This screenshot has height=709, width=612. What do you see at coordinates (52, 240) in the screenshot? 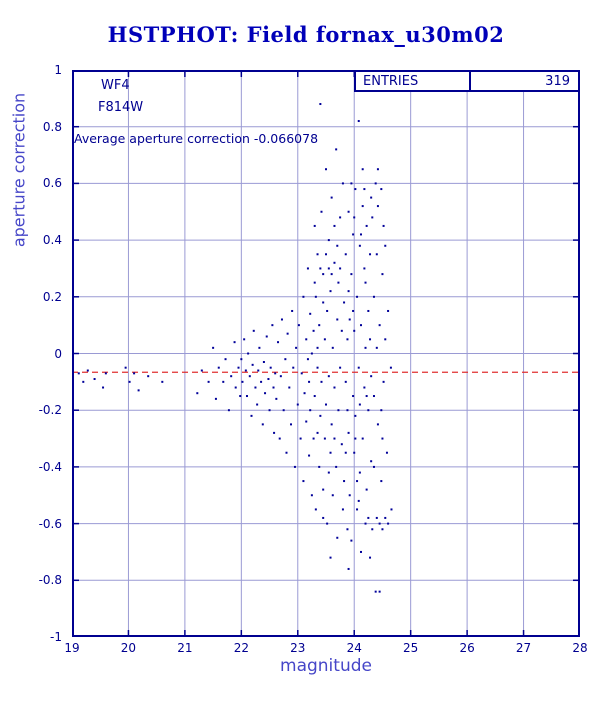
I see `y-tick-label: 0.4` at bounding box center [52, 240].